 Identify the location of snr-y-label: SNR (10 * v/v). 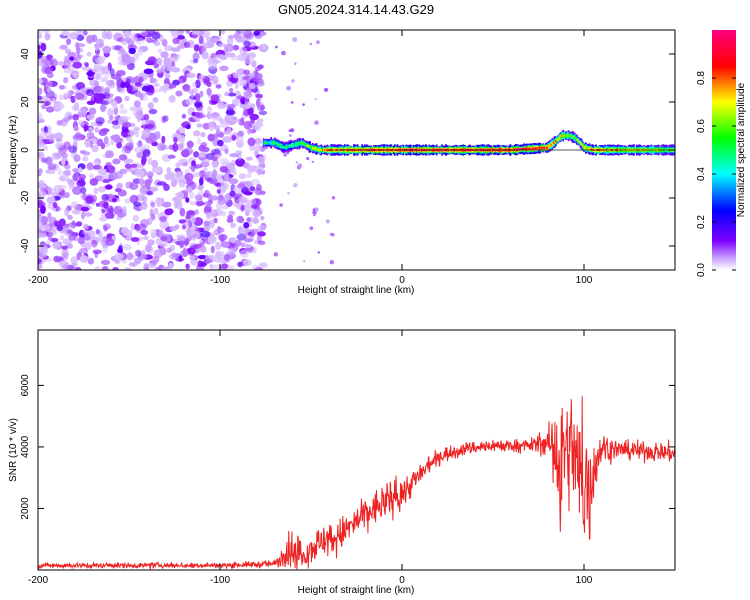
(13, 450).